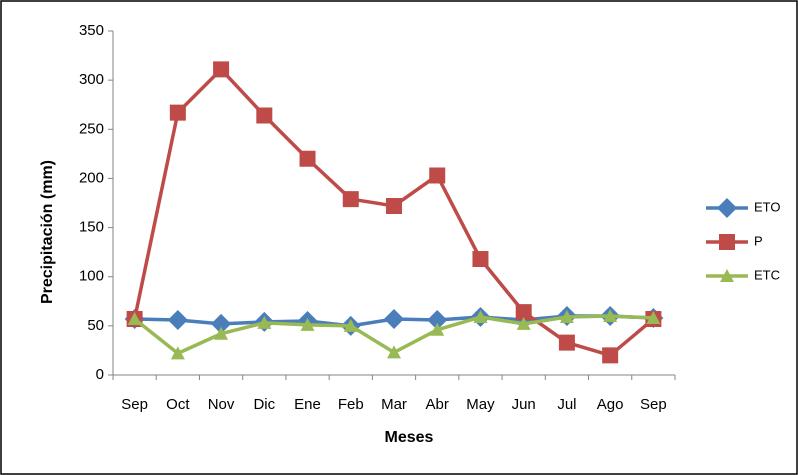 The width and height of the screenshot is (798, 475). Describe the element at coordinates (767, 206) in the screenshot. I see `legend-label: ETO` at that location.